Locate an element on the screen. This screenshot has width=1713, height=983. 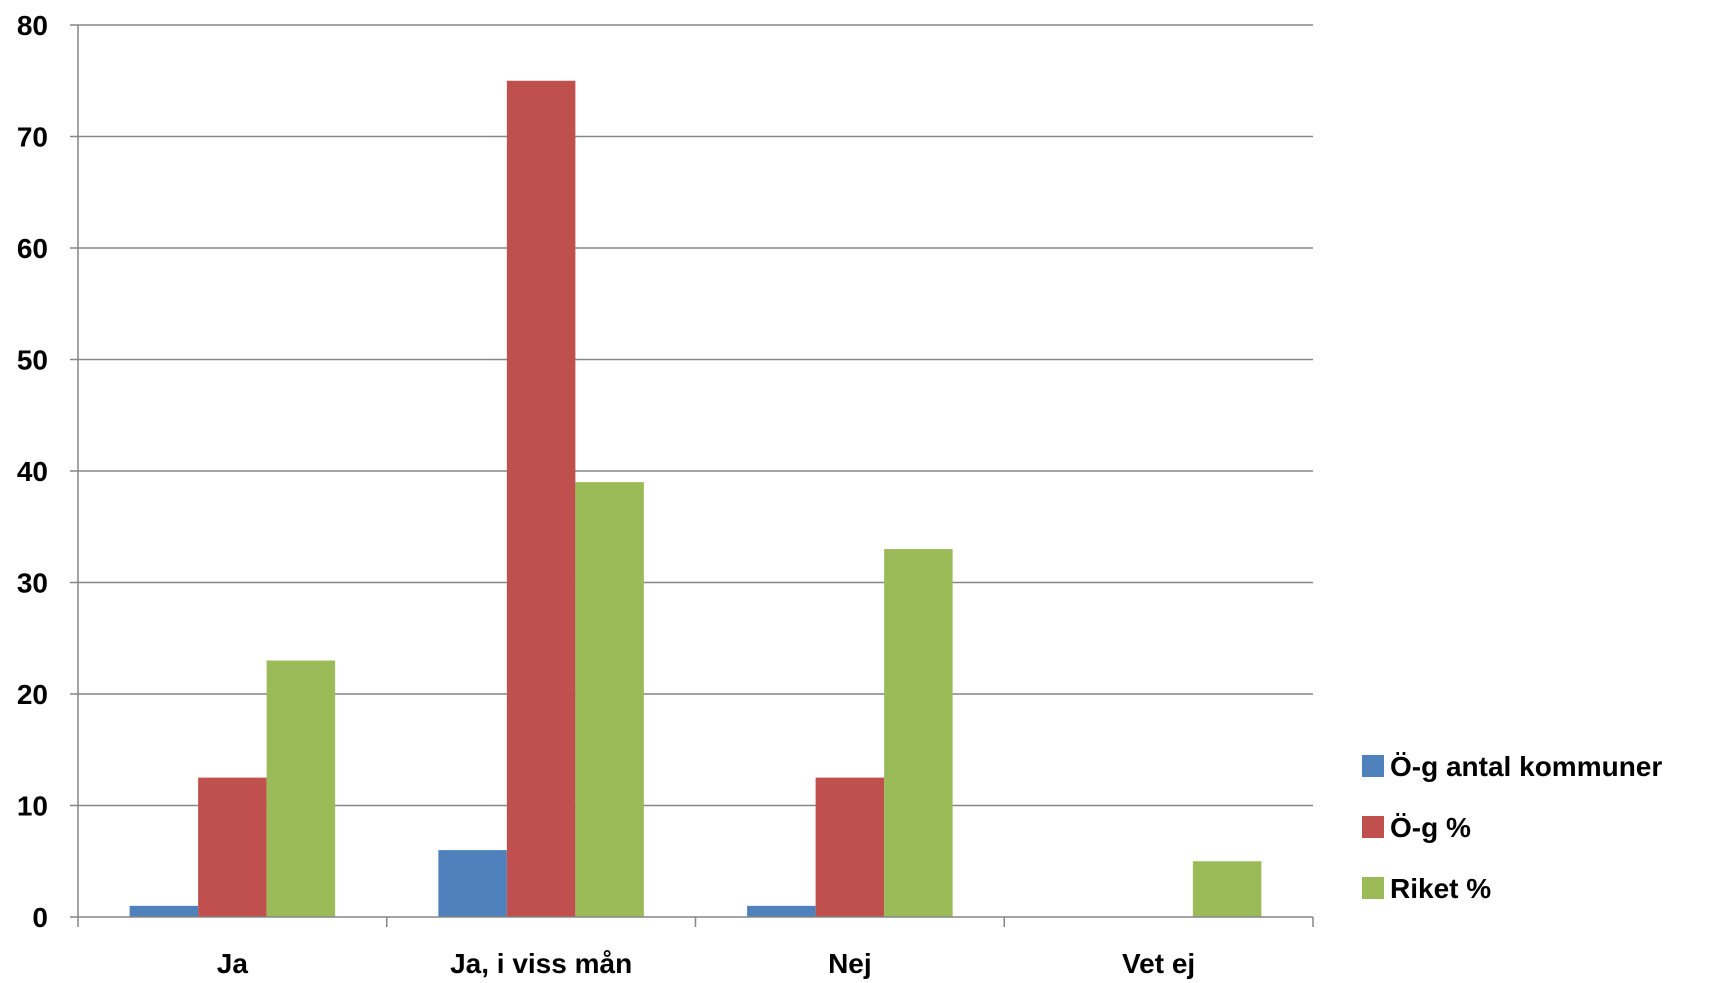
x-tick-label: Ja is located at coordinates (233, 963).